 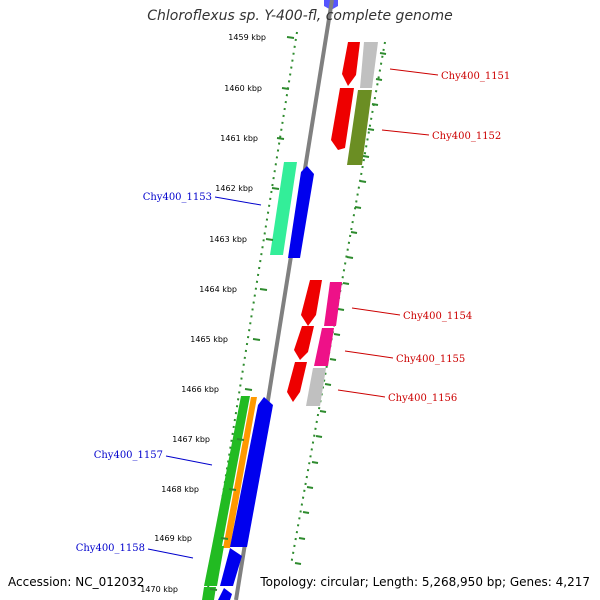 I want to click on gene-label: Chy400_1153, so click(x=177, y=197).